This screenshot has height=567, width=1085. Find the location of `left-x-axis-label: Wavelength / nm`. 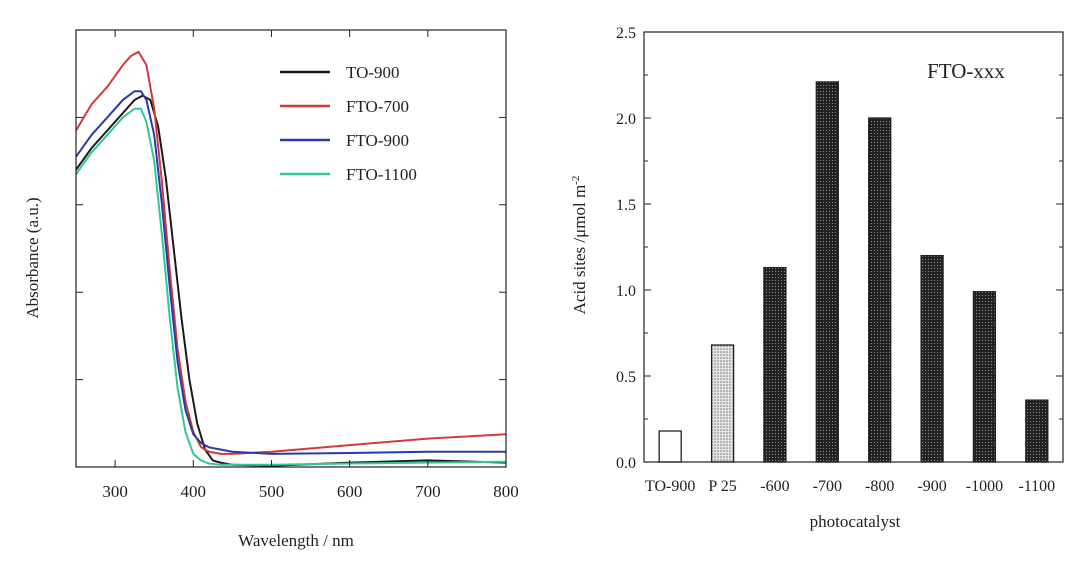

left-x-axis-label: Wavelength / nm is located at coordinates (296, 540).